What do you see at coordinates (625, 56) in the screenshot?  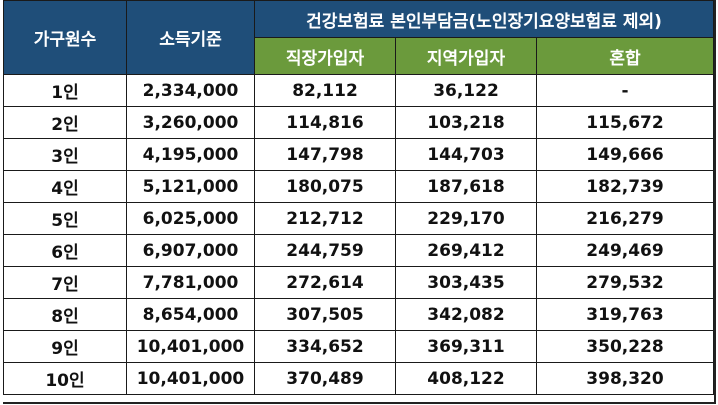 I see `header-mixed: 혼합` at bounding box center [625, 56].